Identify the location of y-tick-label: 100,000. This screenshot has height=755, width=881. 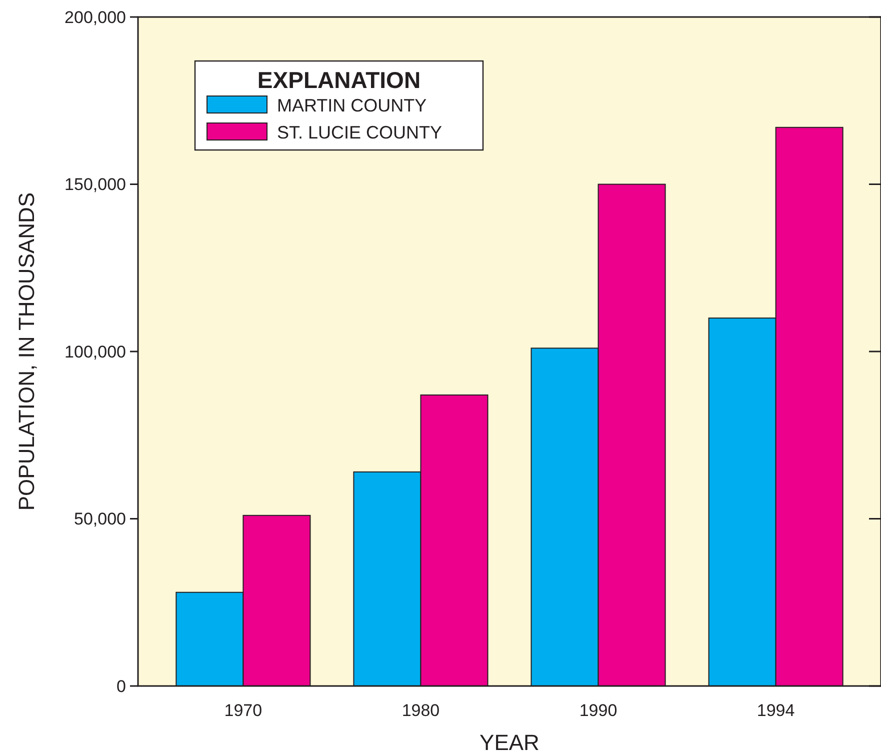
(95, 352).